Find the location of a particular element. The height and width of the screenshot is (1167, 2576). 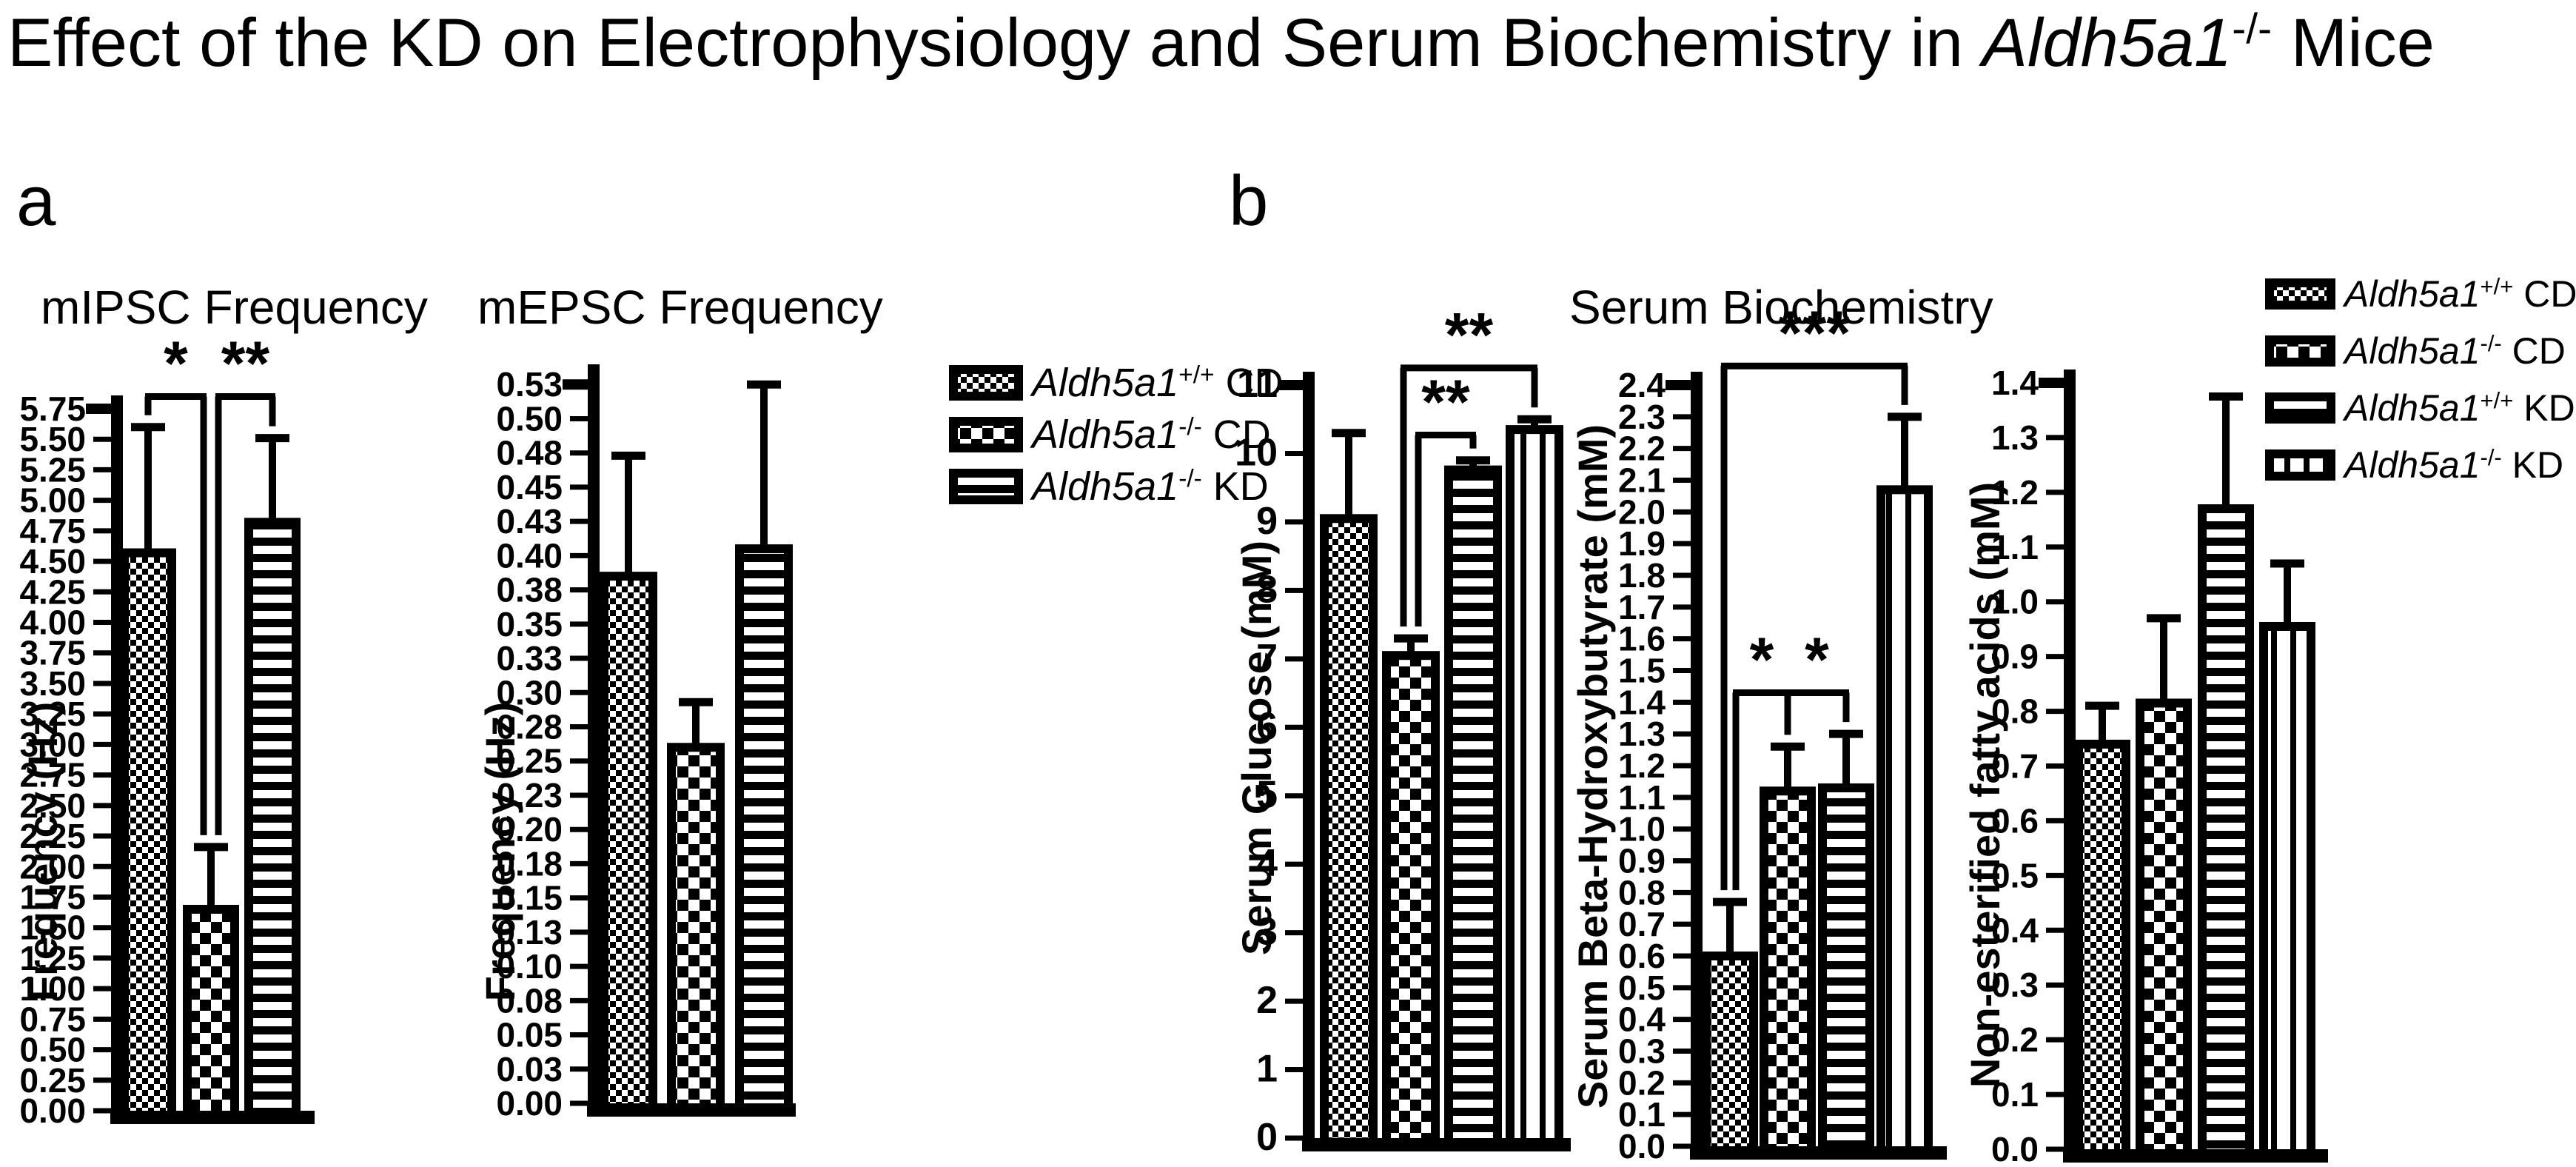

axis-tick-label: 0.7 is located at coordinates (1642, 924).